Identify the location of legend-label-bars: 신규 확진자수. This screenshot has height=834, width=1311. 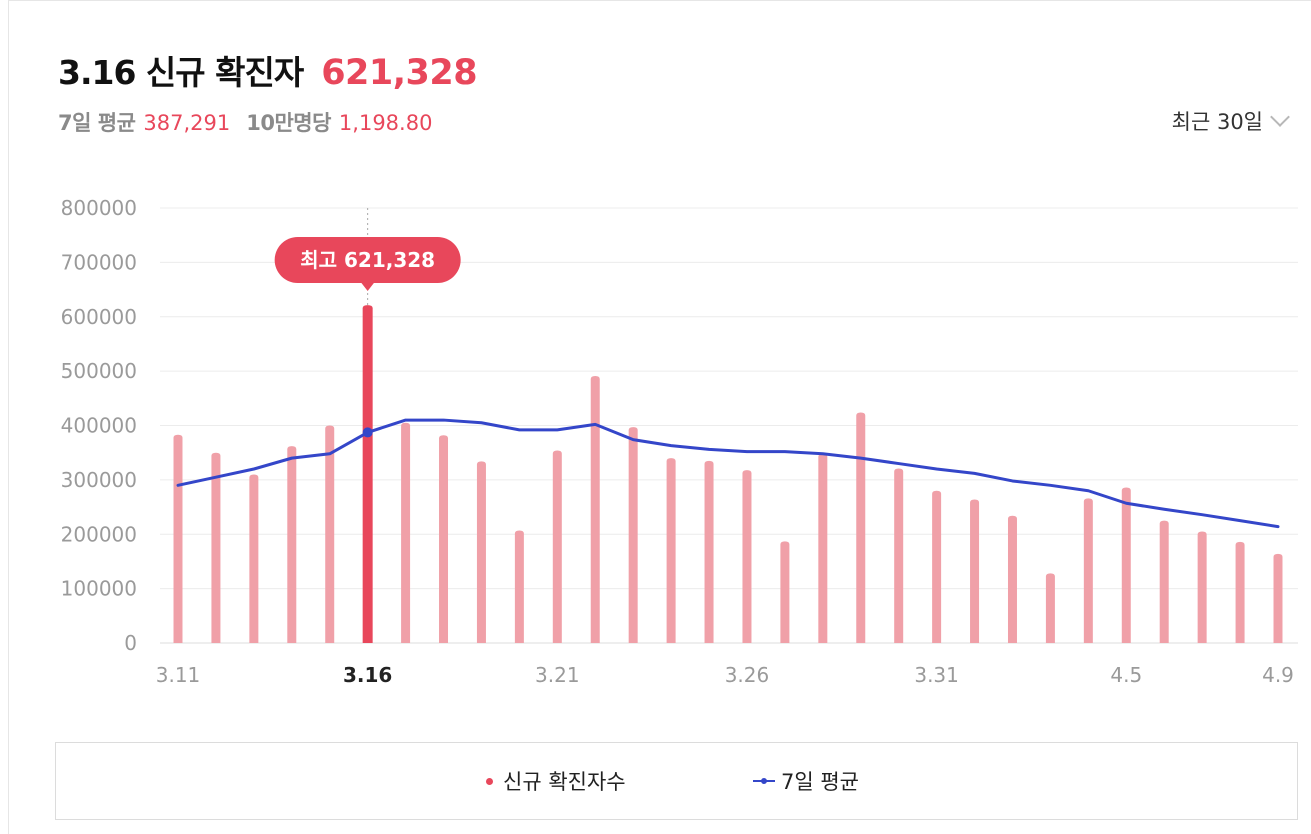
(564, 782).